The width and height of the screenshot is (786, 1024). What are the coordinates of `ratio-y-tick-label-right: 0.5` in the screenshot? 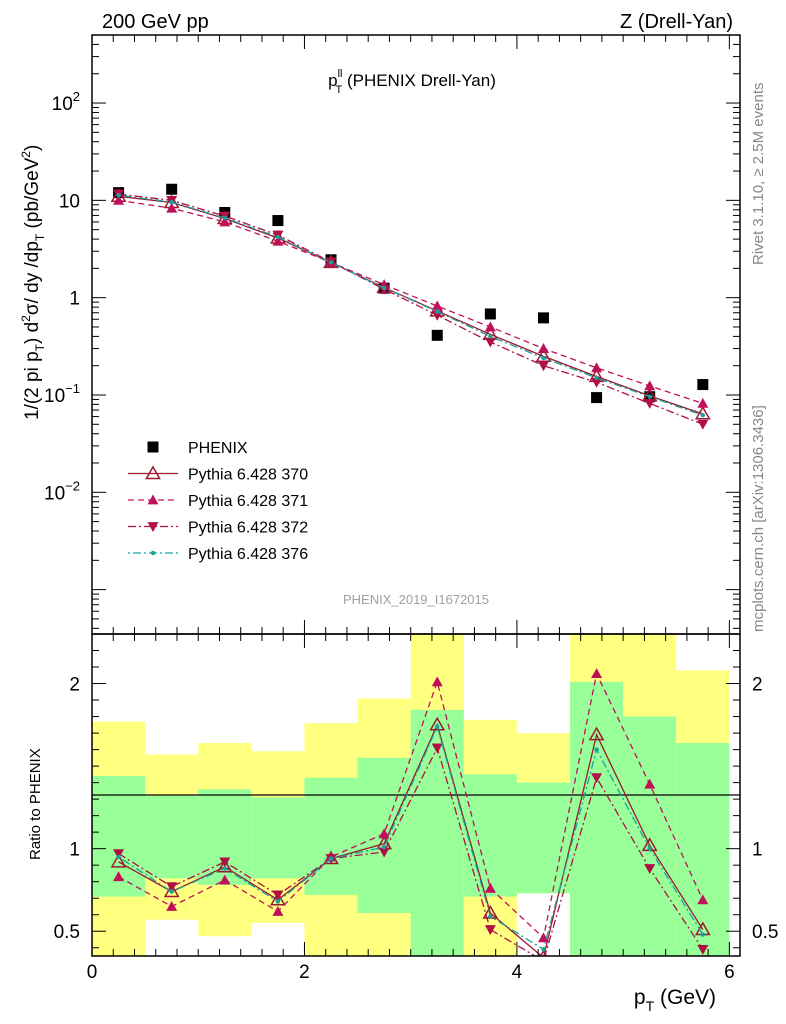 It's located at (765, 932).